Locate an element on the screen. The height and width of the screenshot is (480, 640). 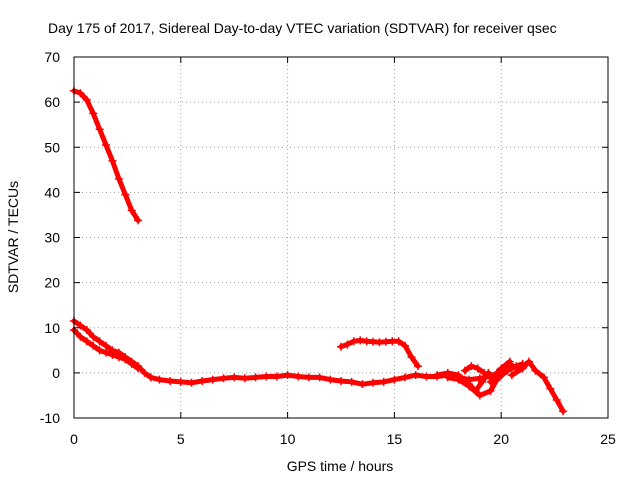
series-track-late-e is located at coordinates (537, 386).